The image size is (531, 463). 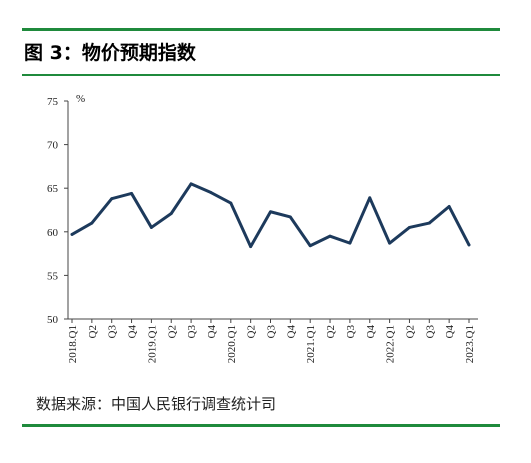 What do you see at coordinates (470, 344) in the screenshot?
I see `x-tick-label: 2023.Q1` at bounding box center [470, 344].